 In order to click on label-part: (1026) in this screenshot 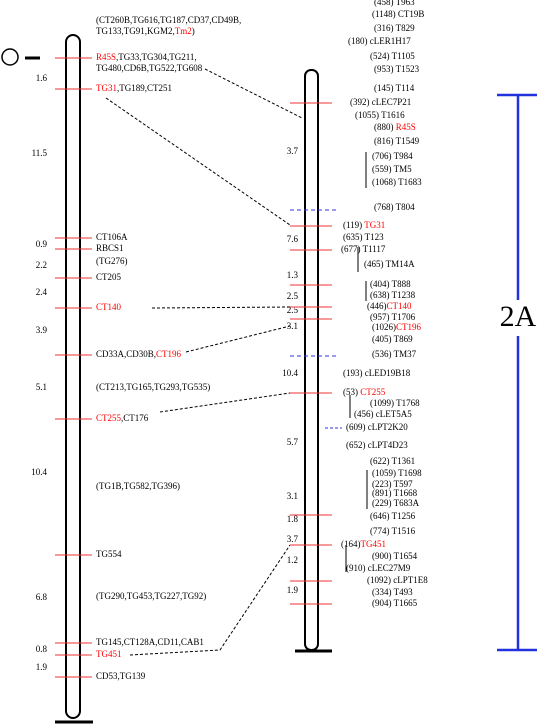, I will do `click(384, 327)`.